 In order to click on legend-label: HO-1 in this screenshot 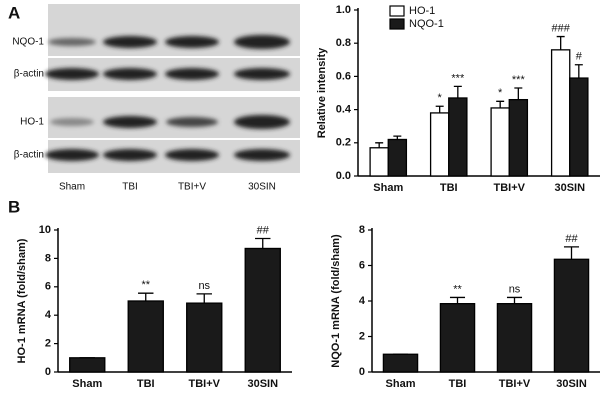, I will do `click(422, 11)`.